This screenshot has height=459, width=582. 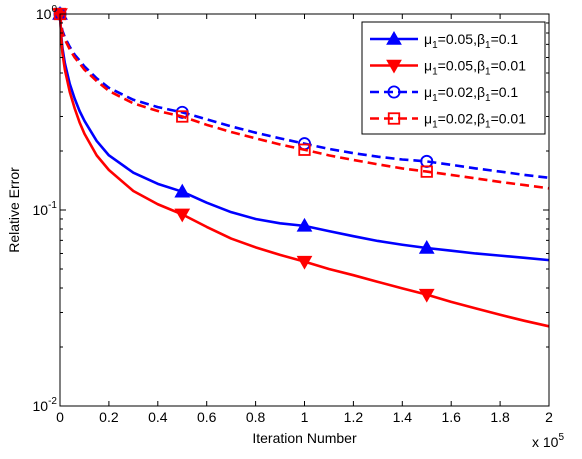 I want to click on x-tick-label: 0.6, so click(x=207, y=417).